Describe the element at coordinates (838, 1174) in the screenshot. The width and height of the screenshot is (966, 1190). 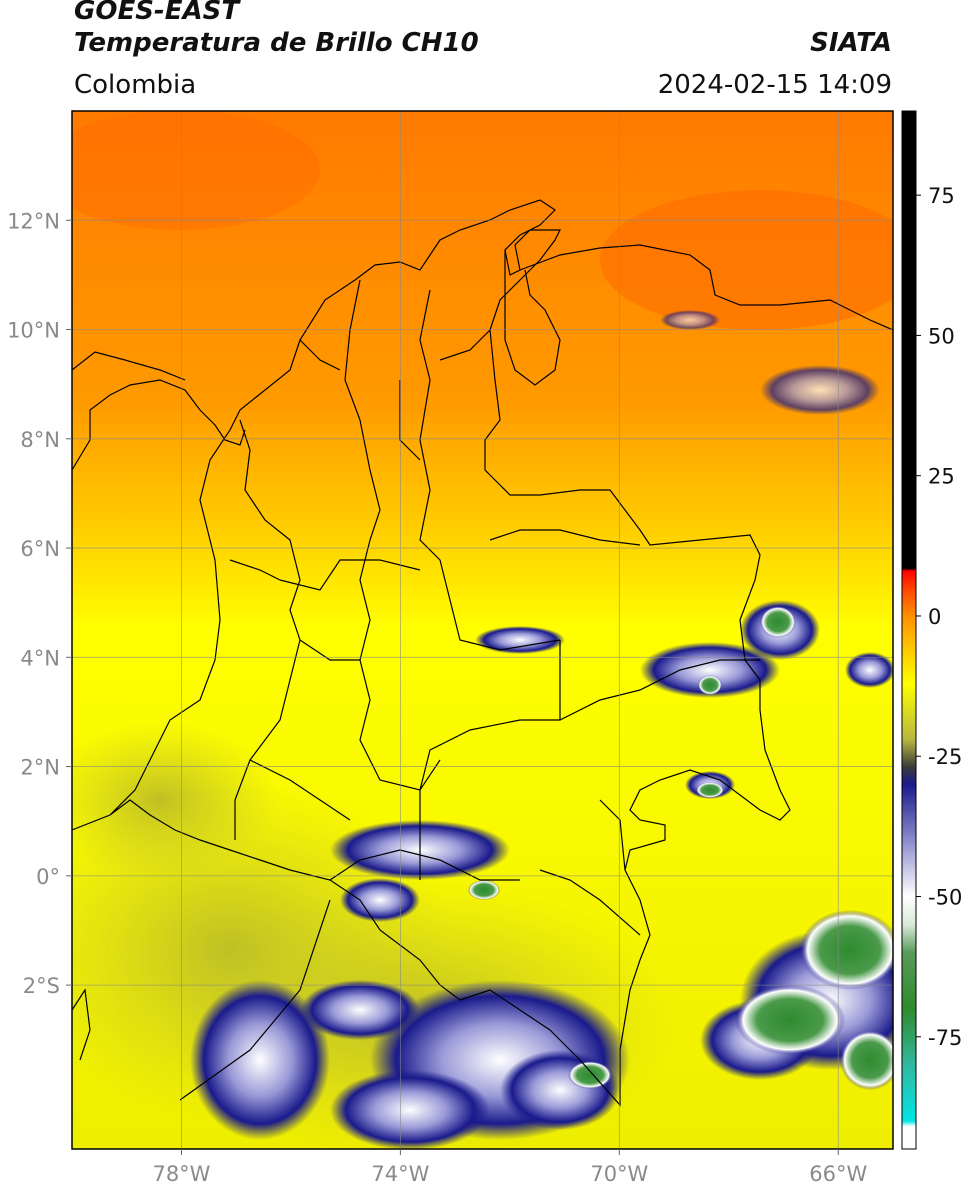
I see `lon-tick-label: 66°W` at that location.